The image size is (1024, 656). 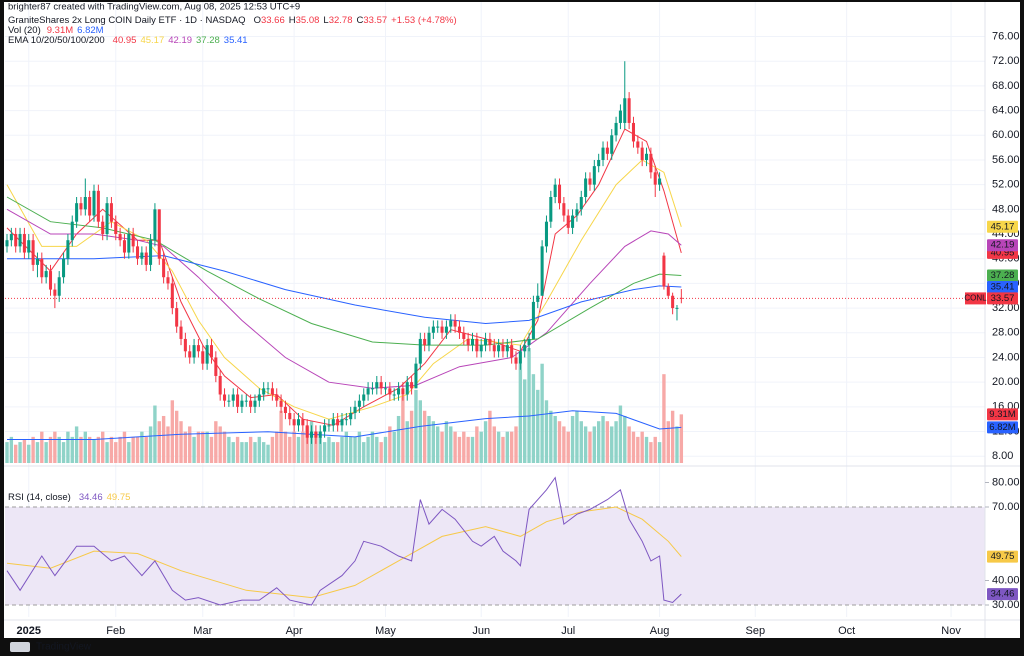 What do you see at coordinates (91, 497) in the screenshot?
I see `rsi-value: 34.46` at bounding box center [91, 497].